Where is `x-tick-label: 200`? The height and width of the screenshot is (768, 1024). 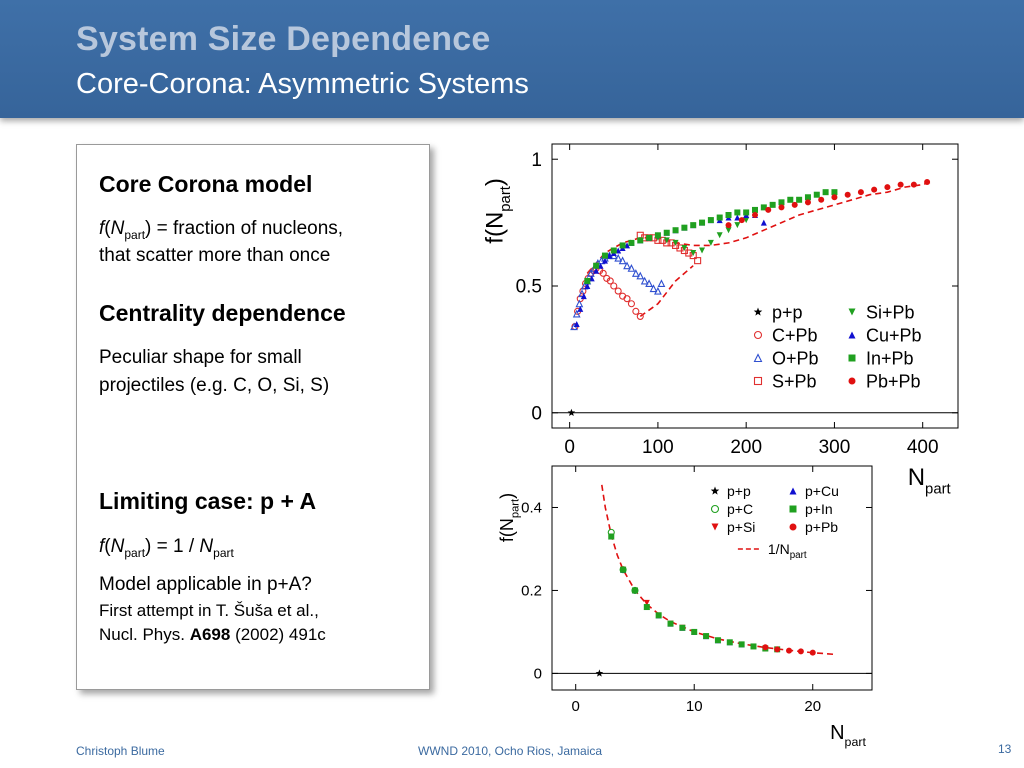 x-tick-label: 200 is located at coordinates (746, 447).